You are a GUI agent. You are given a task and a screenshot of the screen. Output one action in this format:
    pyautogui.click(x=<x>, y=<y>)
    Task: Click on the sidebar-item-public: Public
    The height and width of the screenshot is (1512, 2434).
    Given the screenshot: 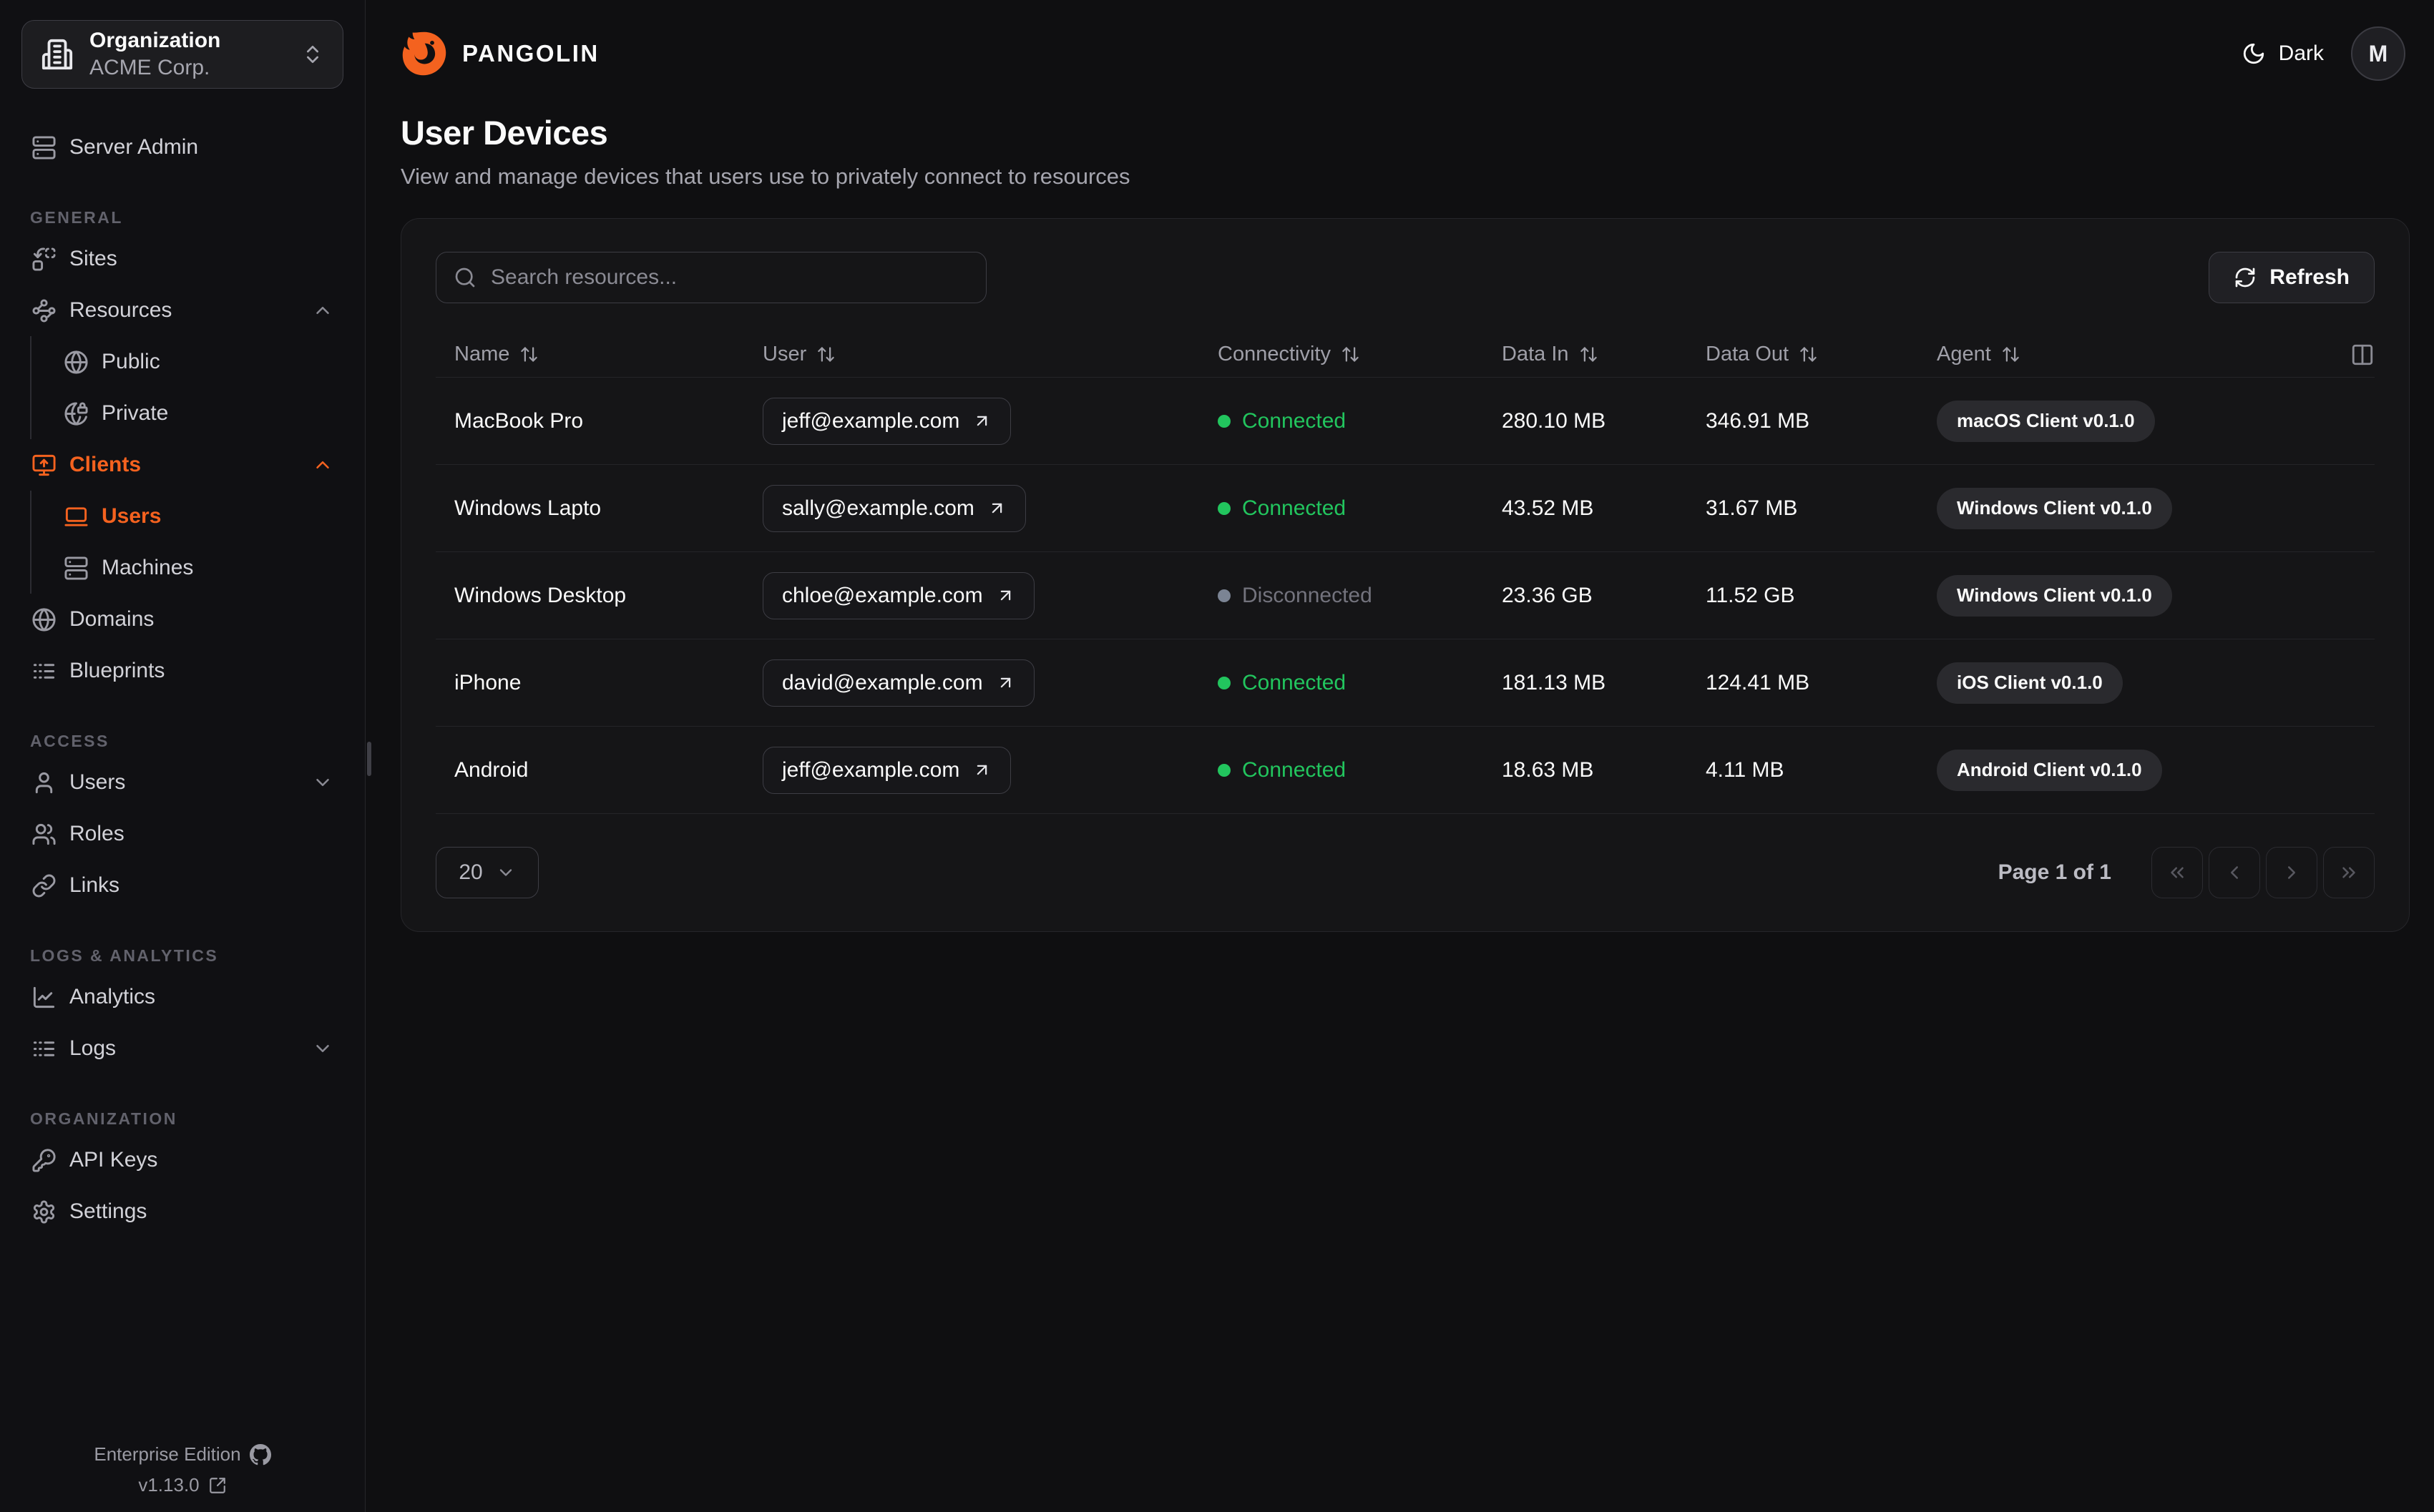 What is the action you would take?
    pyautogui.click(x=187, y=362)
    